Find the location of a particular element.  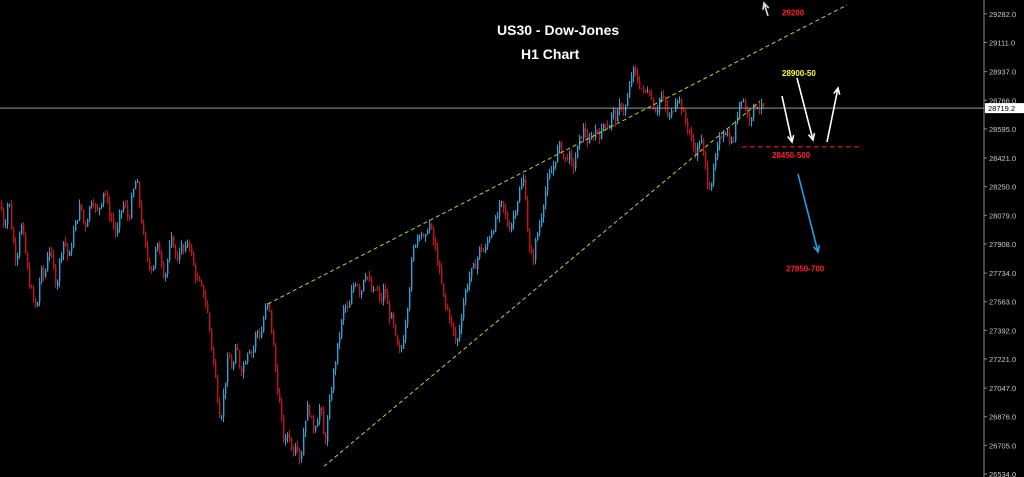

direction-arrows is located at coordinates (801, 127).